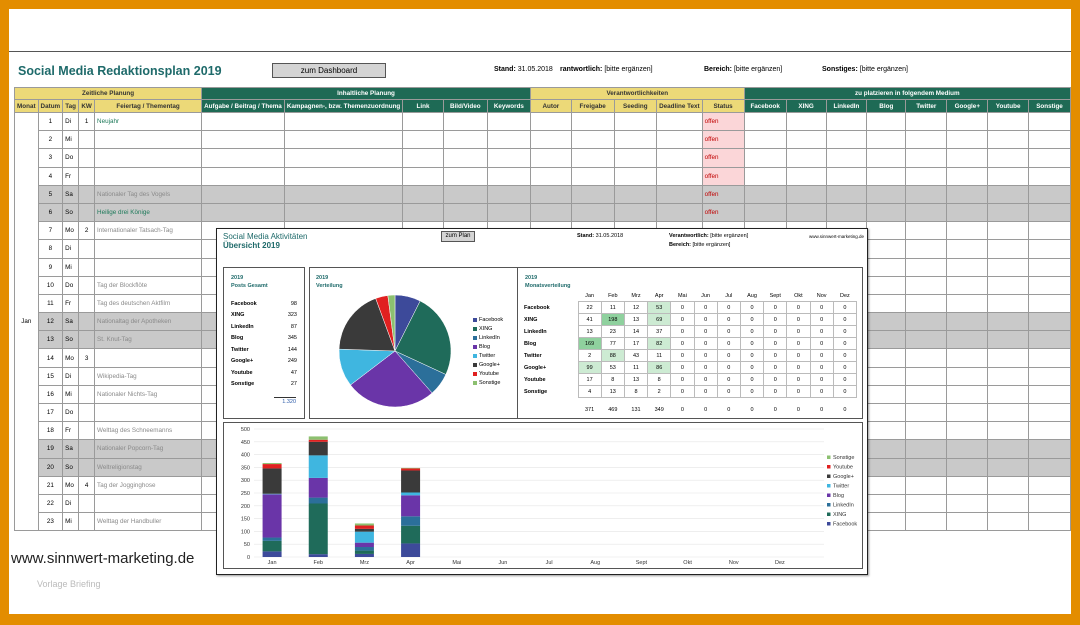  Describe the element at coordinates (148, 431) in the screenshot. I see `event-cell: Welttag des Schneemanns` at that location.